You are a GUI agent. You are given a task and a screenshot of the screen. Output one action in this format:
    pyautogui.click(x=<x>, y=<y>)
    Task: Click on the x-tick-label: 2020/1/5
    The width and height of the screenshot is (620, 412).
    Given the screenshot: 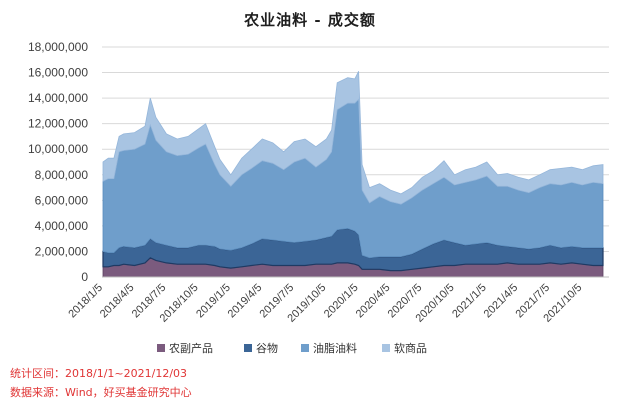 What is the action you would take?
    pyautogui.click(x=341, y=301)
    